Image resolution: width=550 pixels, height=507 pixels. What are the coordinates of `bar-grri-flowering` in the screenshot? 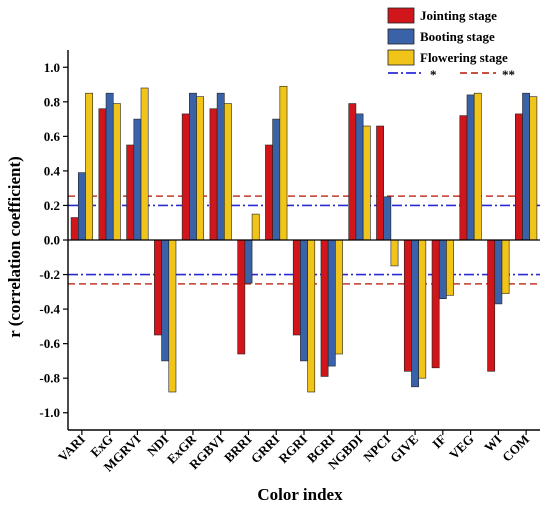 It's located at (283, 163).